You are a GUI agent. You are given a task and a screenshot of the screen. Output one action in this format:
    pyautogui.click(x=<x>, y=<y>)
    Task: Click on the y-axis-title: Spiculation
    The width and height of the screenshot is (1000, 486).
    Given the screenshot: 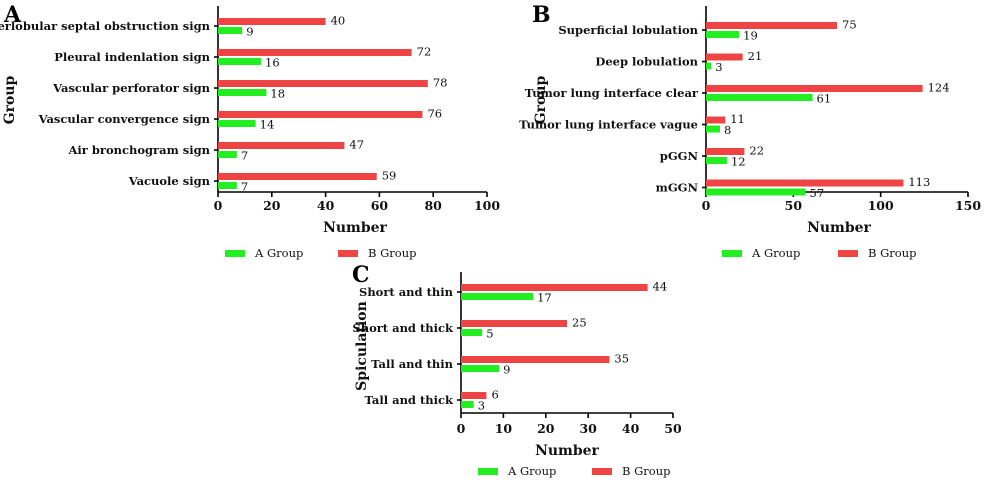 What is the action you would take?
    pyautogui.click(x=362, y=346)
    